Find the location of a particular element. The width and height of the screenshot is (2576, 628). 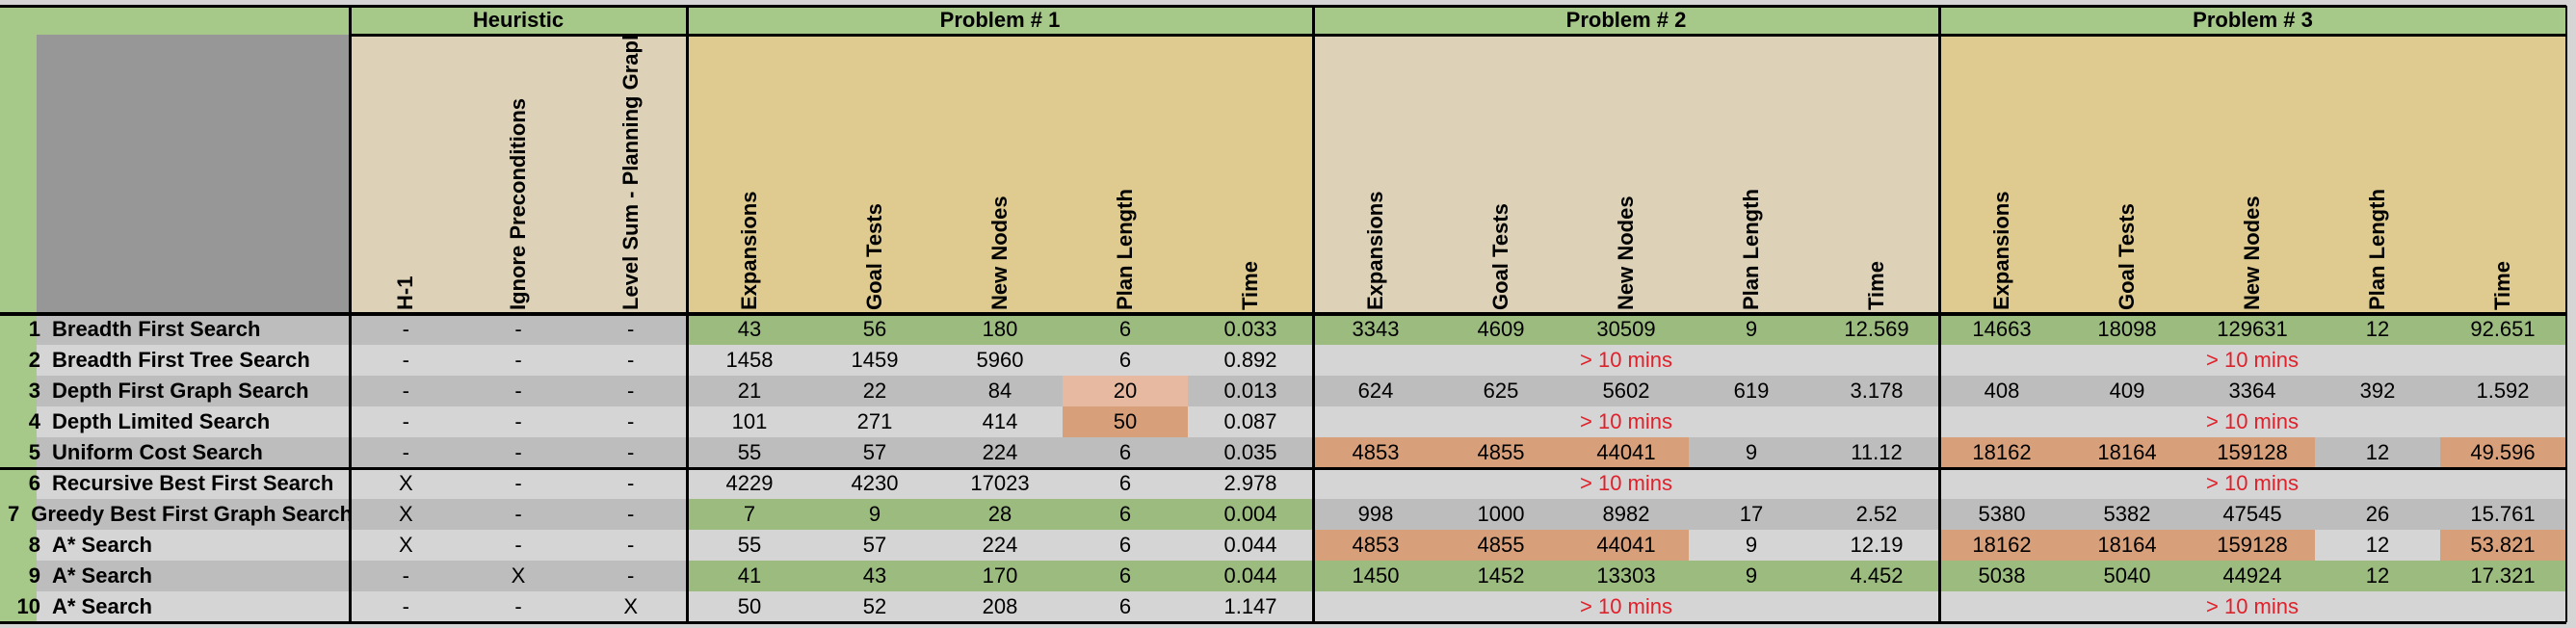

column-label: Plan Length is located at coordinates (1125, 250).